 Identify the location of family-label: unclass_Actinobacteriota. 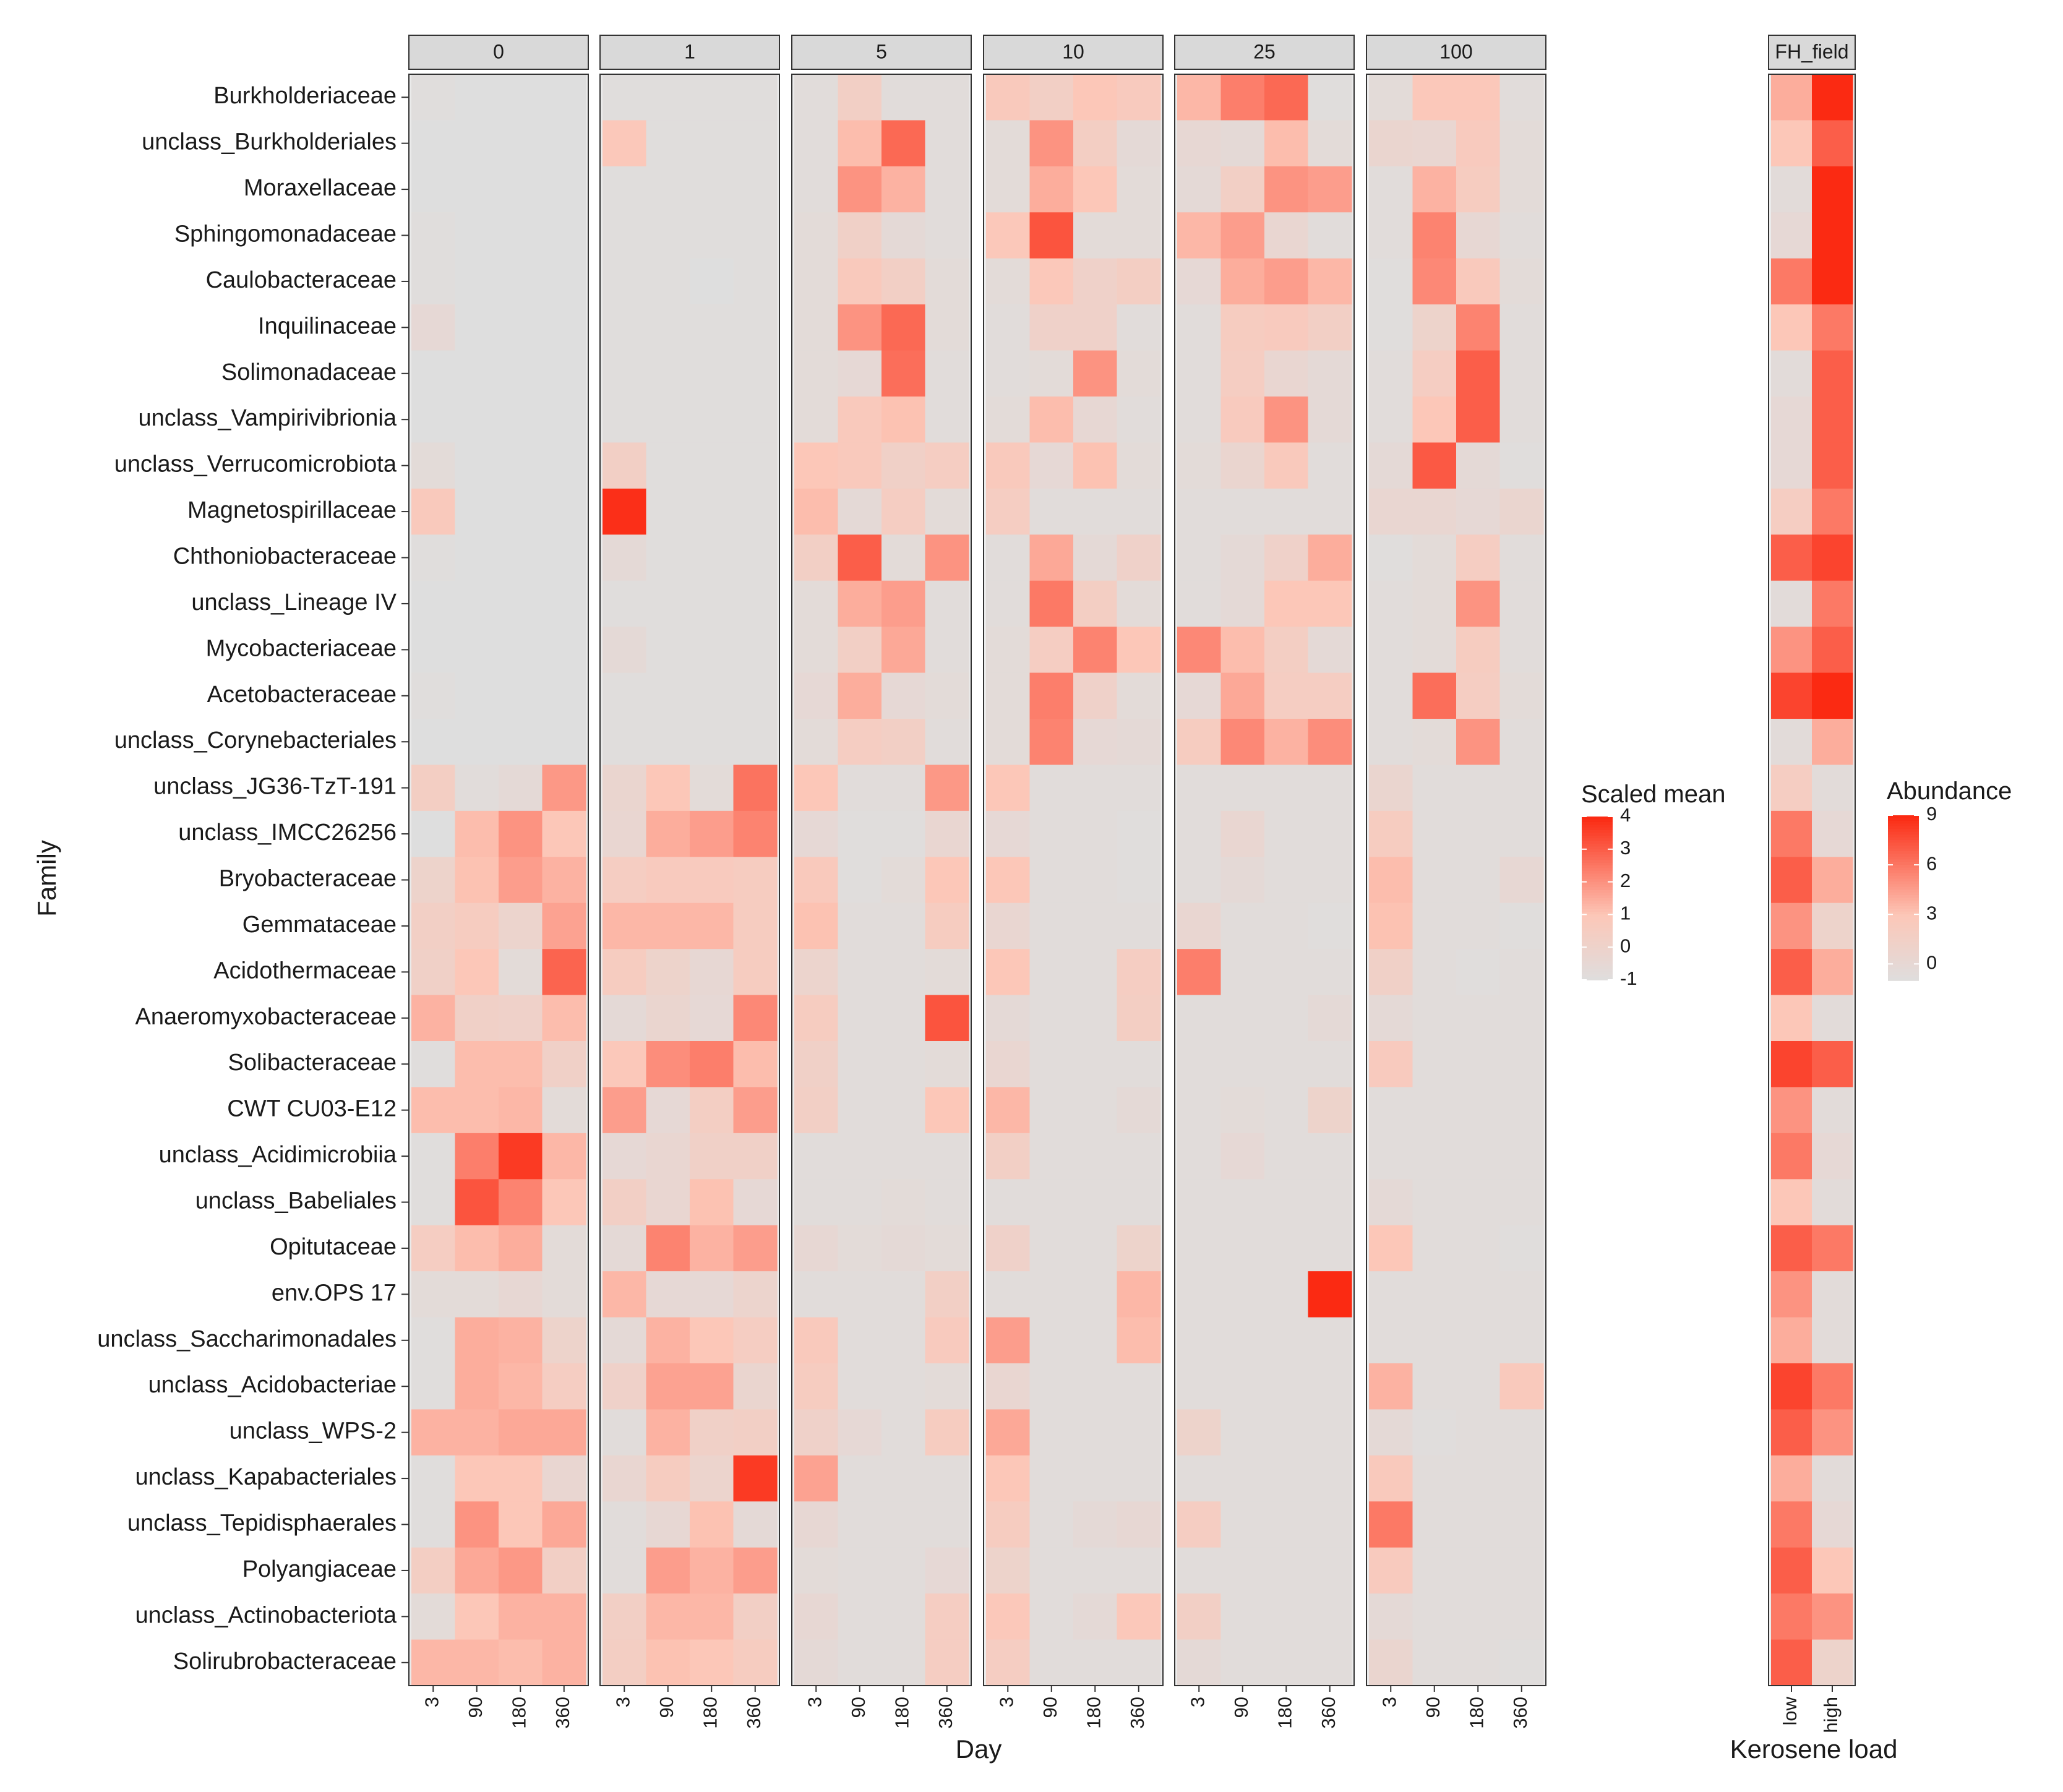
(266, 1615).